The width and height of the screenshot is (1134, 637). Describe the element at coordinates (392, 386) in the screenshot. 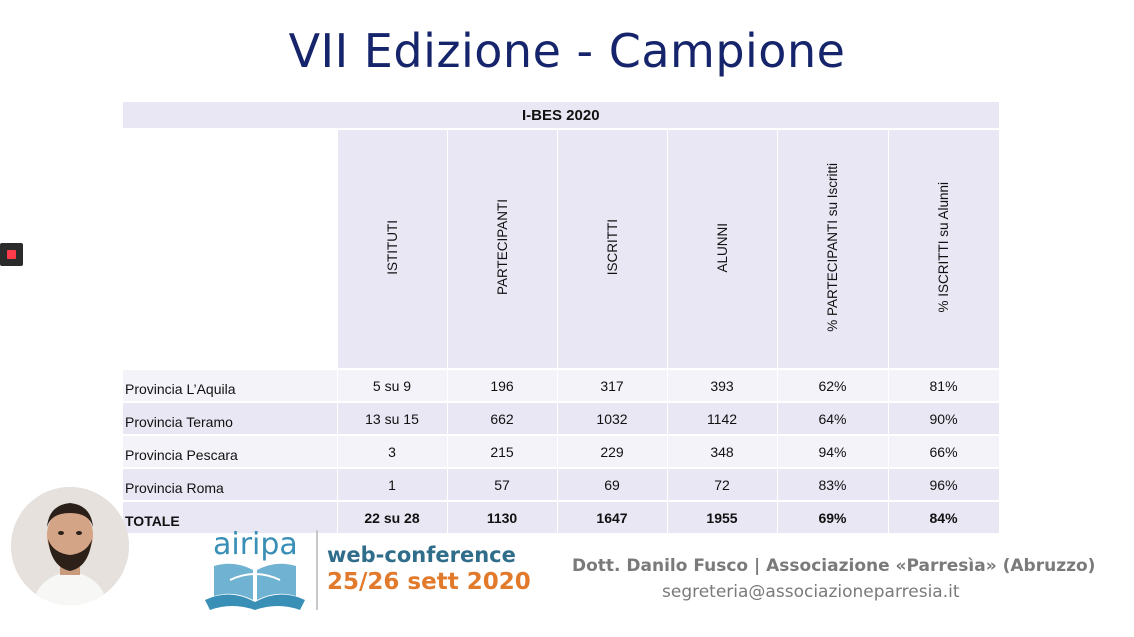

I see `table-cell: 5 su 9` at that location.